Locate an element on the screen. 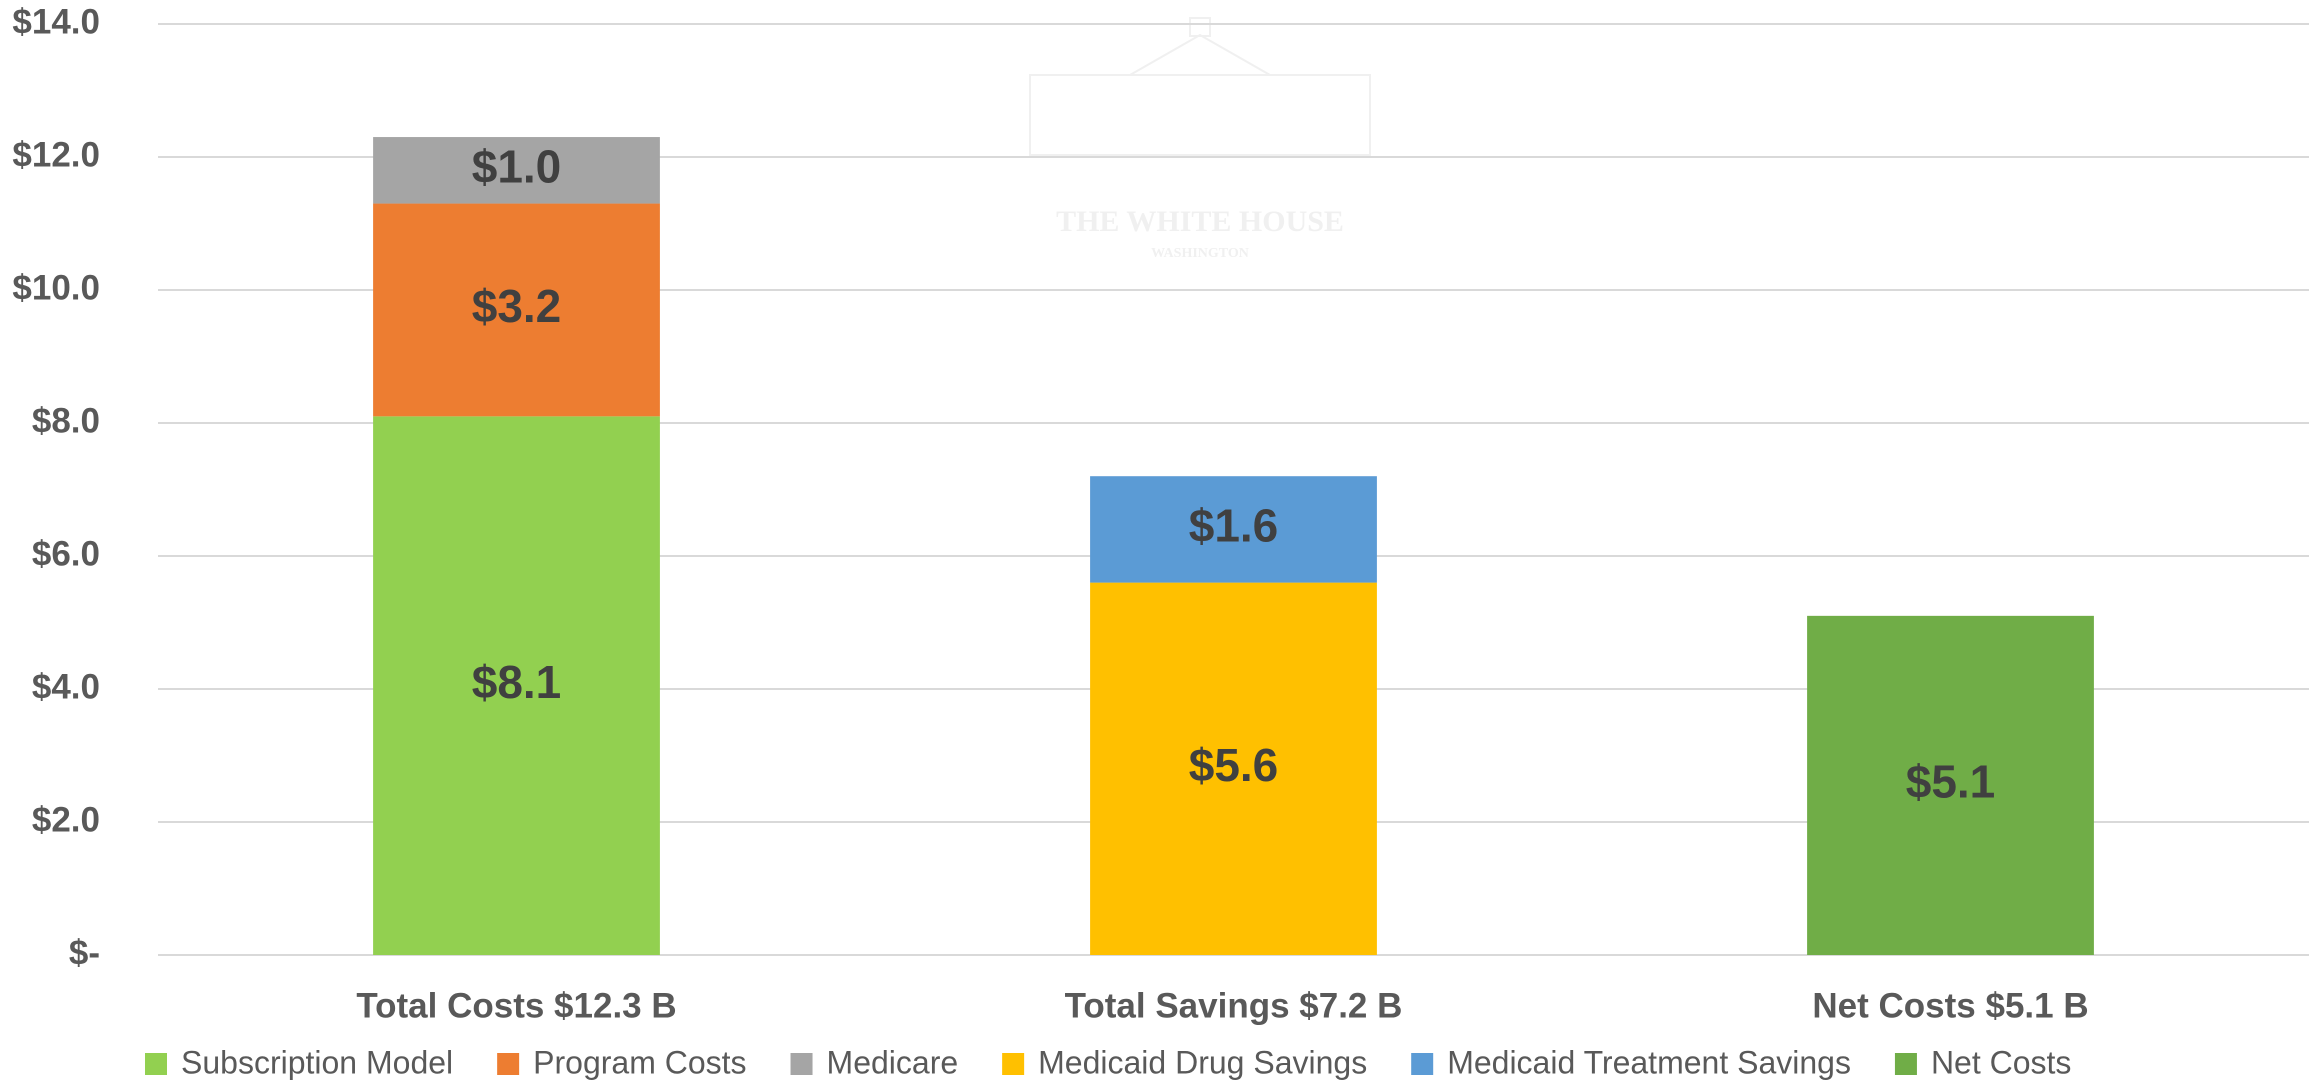  data-label: $3.2 is located at coordinates (517, 306).